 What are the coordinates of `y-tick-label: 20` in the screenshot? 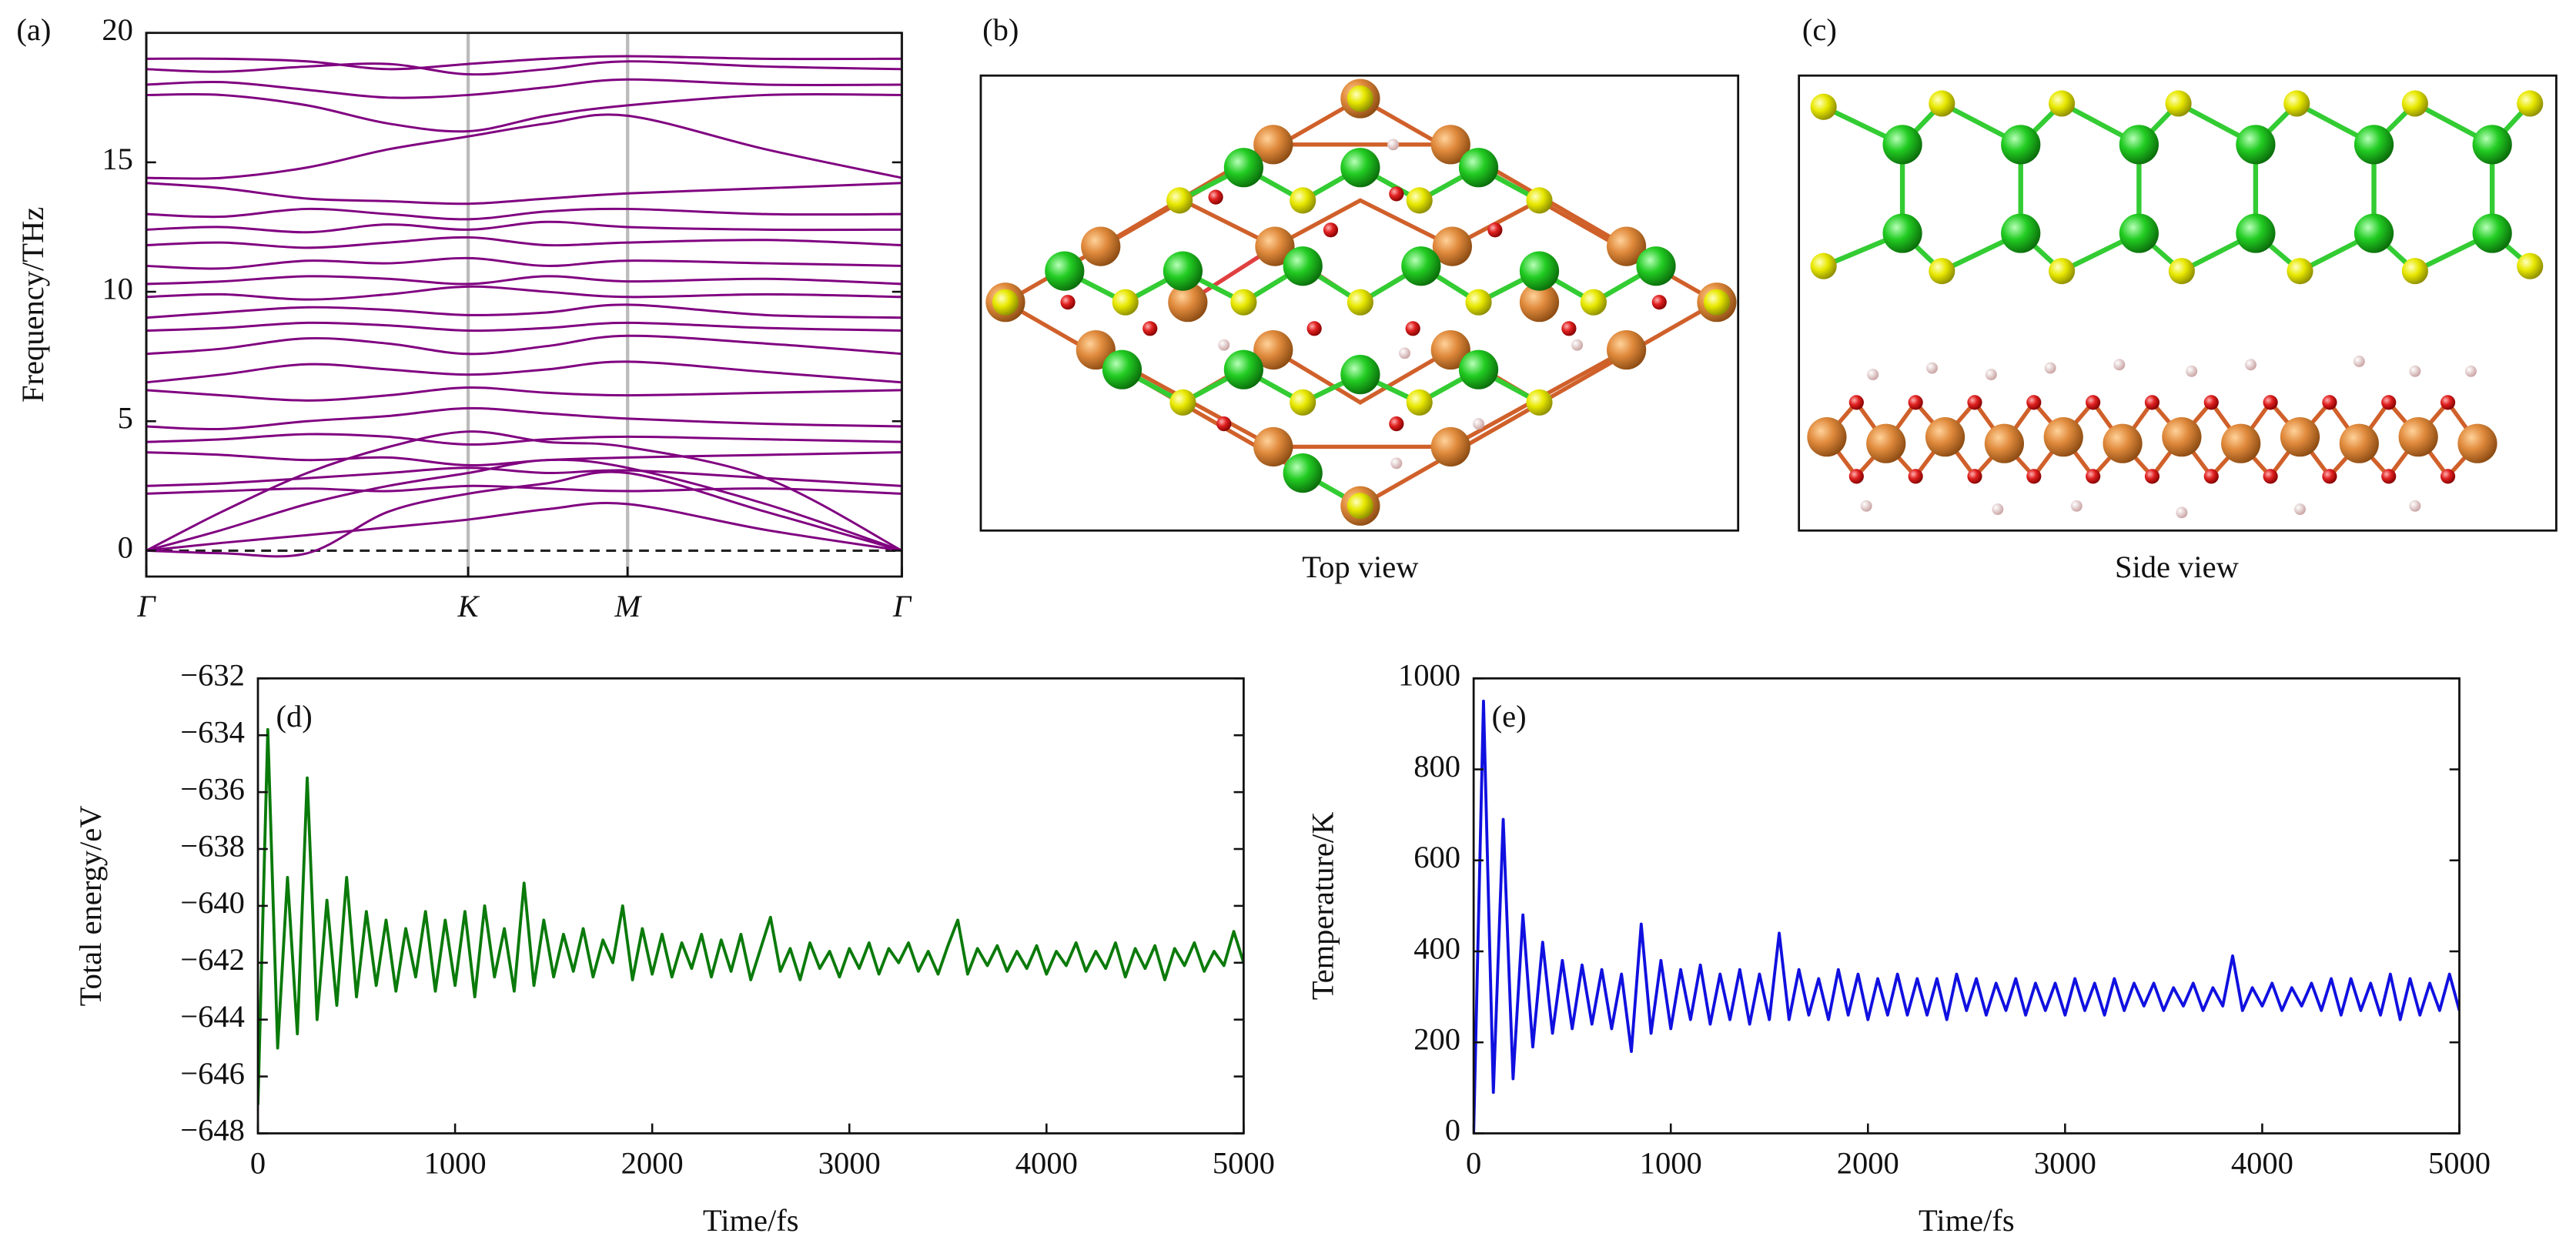 It's located at (117, 29).